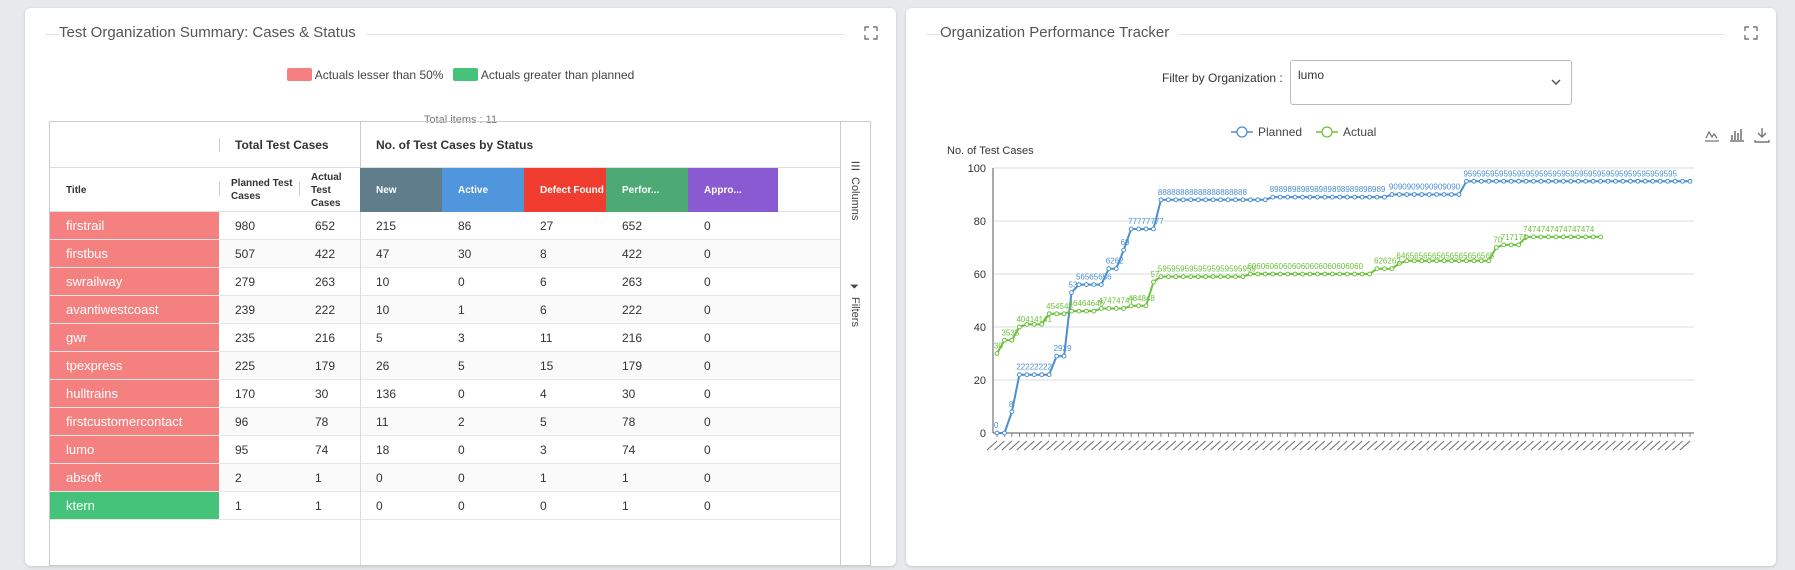  What do you see at coordinates (855, 304) in the screenshot?
I see `filters-tab: ⏷Filters` at bounding box center [855, 304].